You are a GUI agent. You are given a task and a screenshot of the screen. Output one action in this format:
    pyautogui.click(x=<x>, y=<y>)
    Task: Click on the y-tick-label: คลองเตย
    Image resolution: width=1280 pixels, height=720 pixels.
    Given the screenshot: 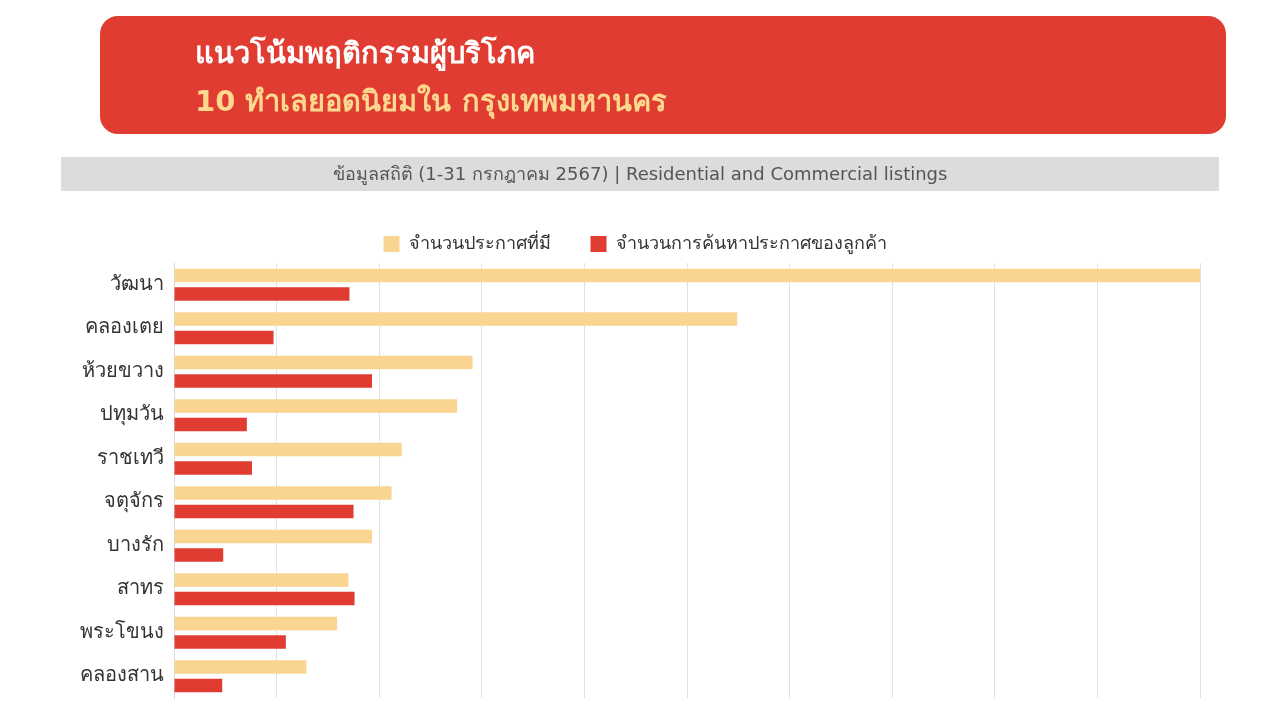 What is the action you would take?
    pyautogui.click(x=124, y=326)
    